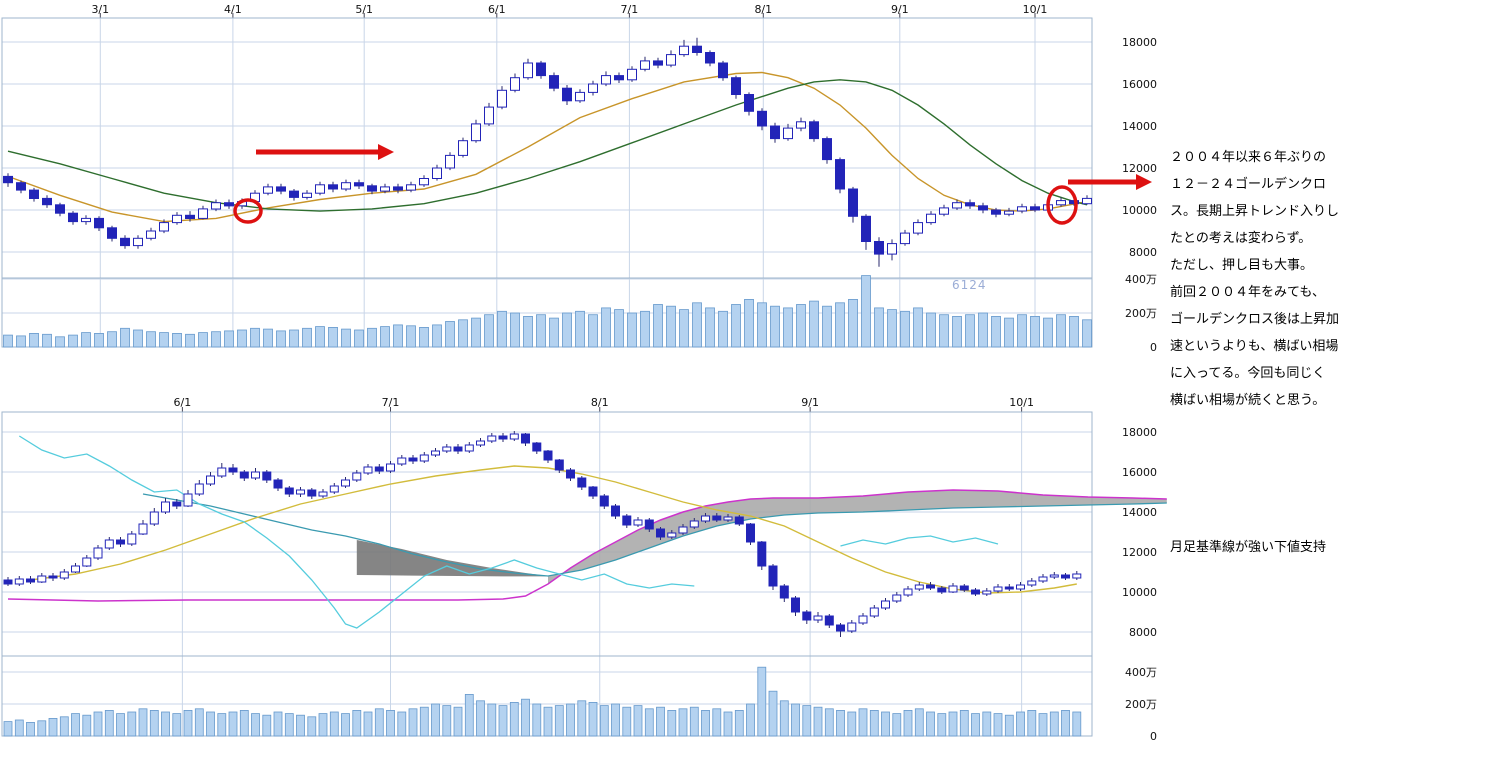 This screenshot has width=1494, height=768. What do you see at coordinates (1139, 210) in the screenshot?
I see `price-axis-label: 10000` at bounding box center [1139, 210].